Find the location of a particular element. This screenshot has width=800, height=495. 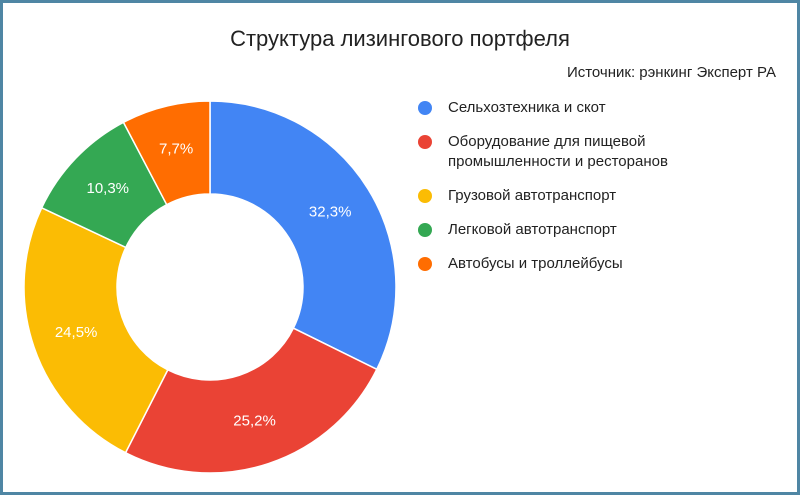

legend-item-cars: Легковой автотранспорт is located at coordinates (543, 230).